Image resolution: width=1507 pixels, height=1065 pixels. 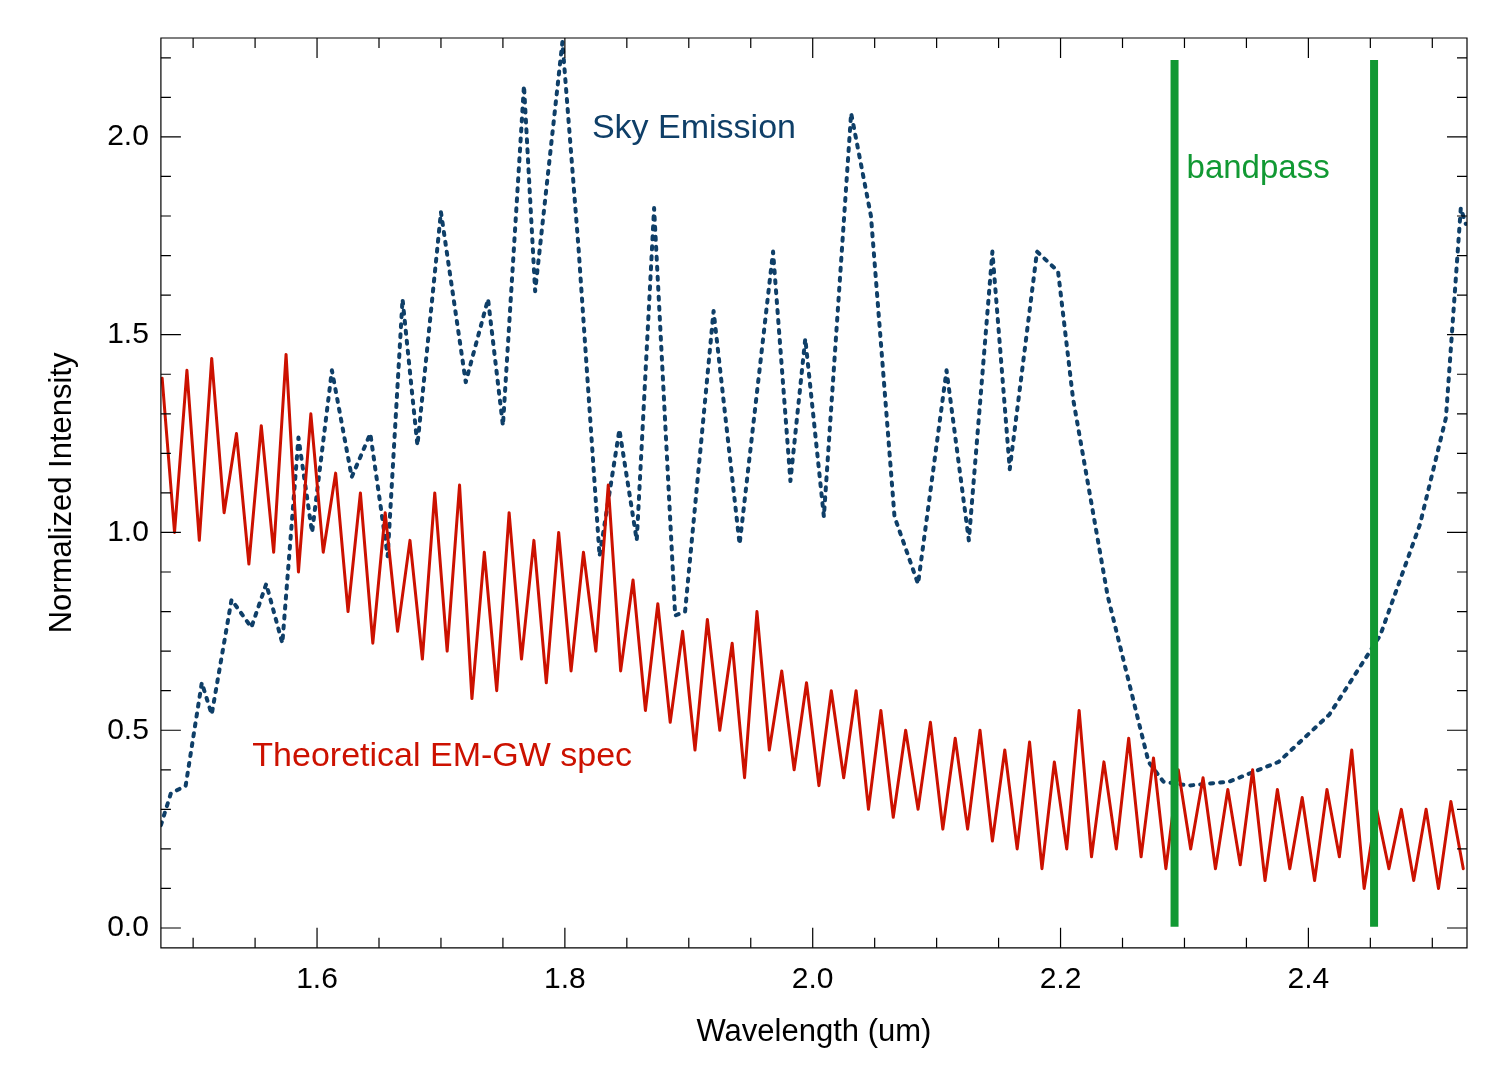 I want to click on x-tick-label: 2.2, so click(x=1060, y=978).